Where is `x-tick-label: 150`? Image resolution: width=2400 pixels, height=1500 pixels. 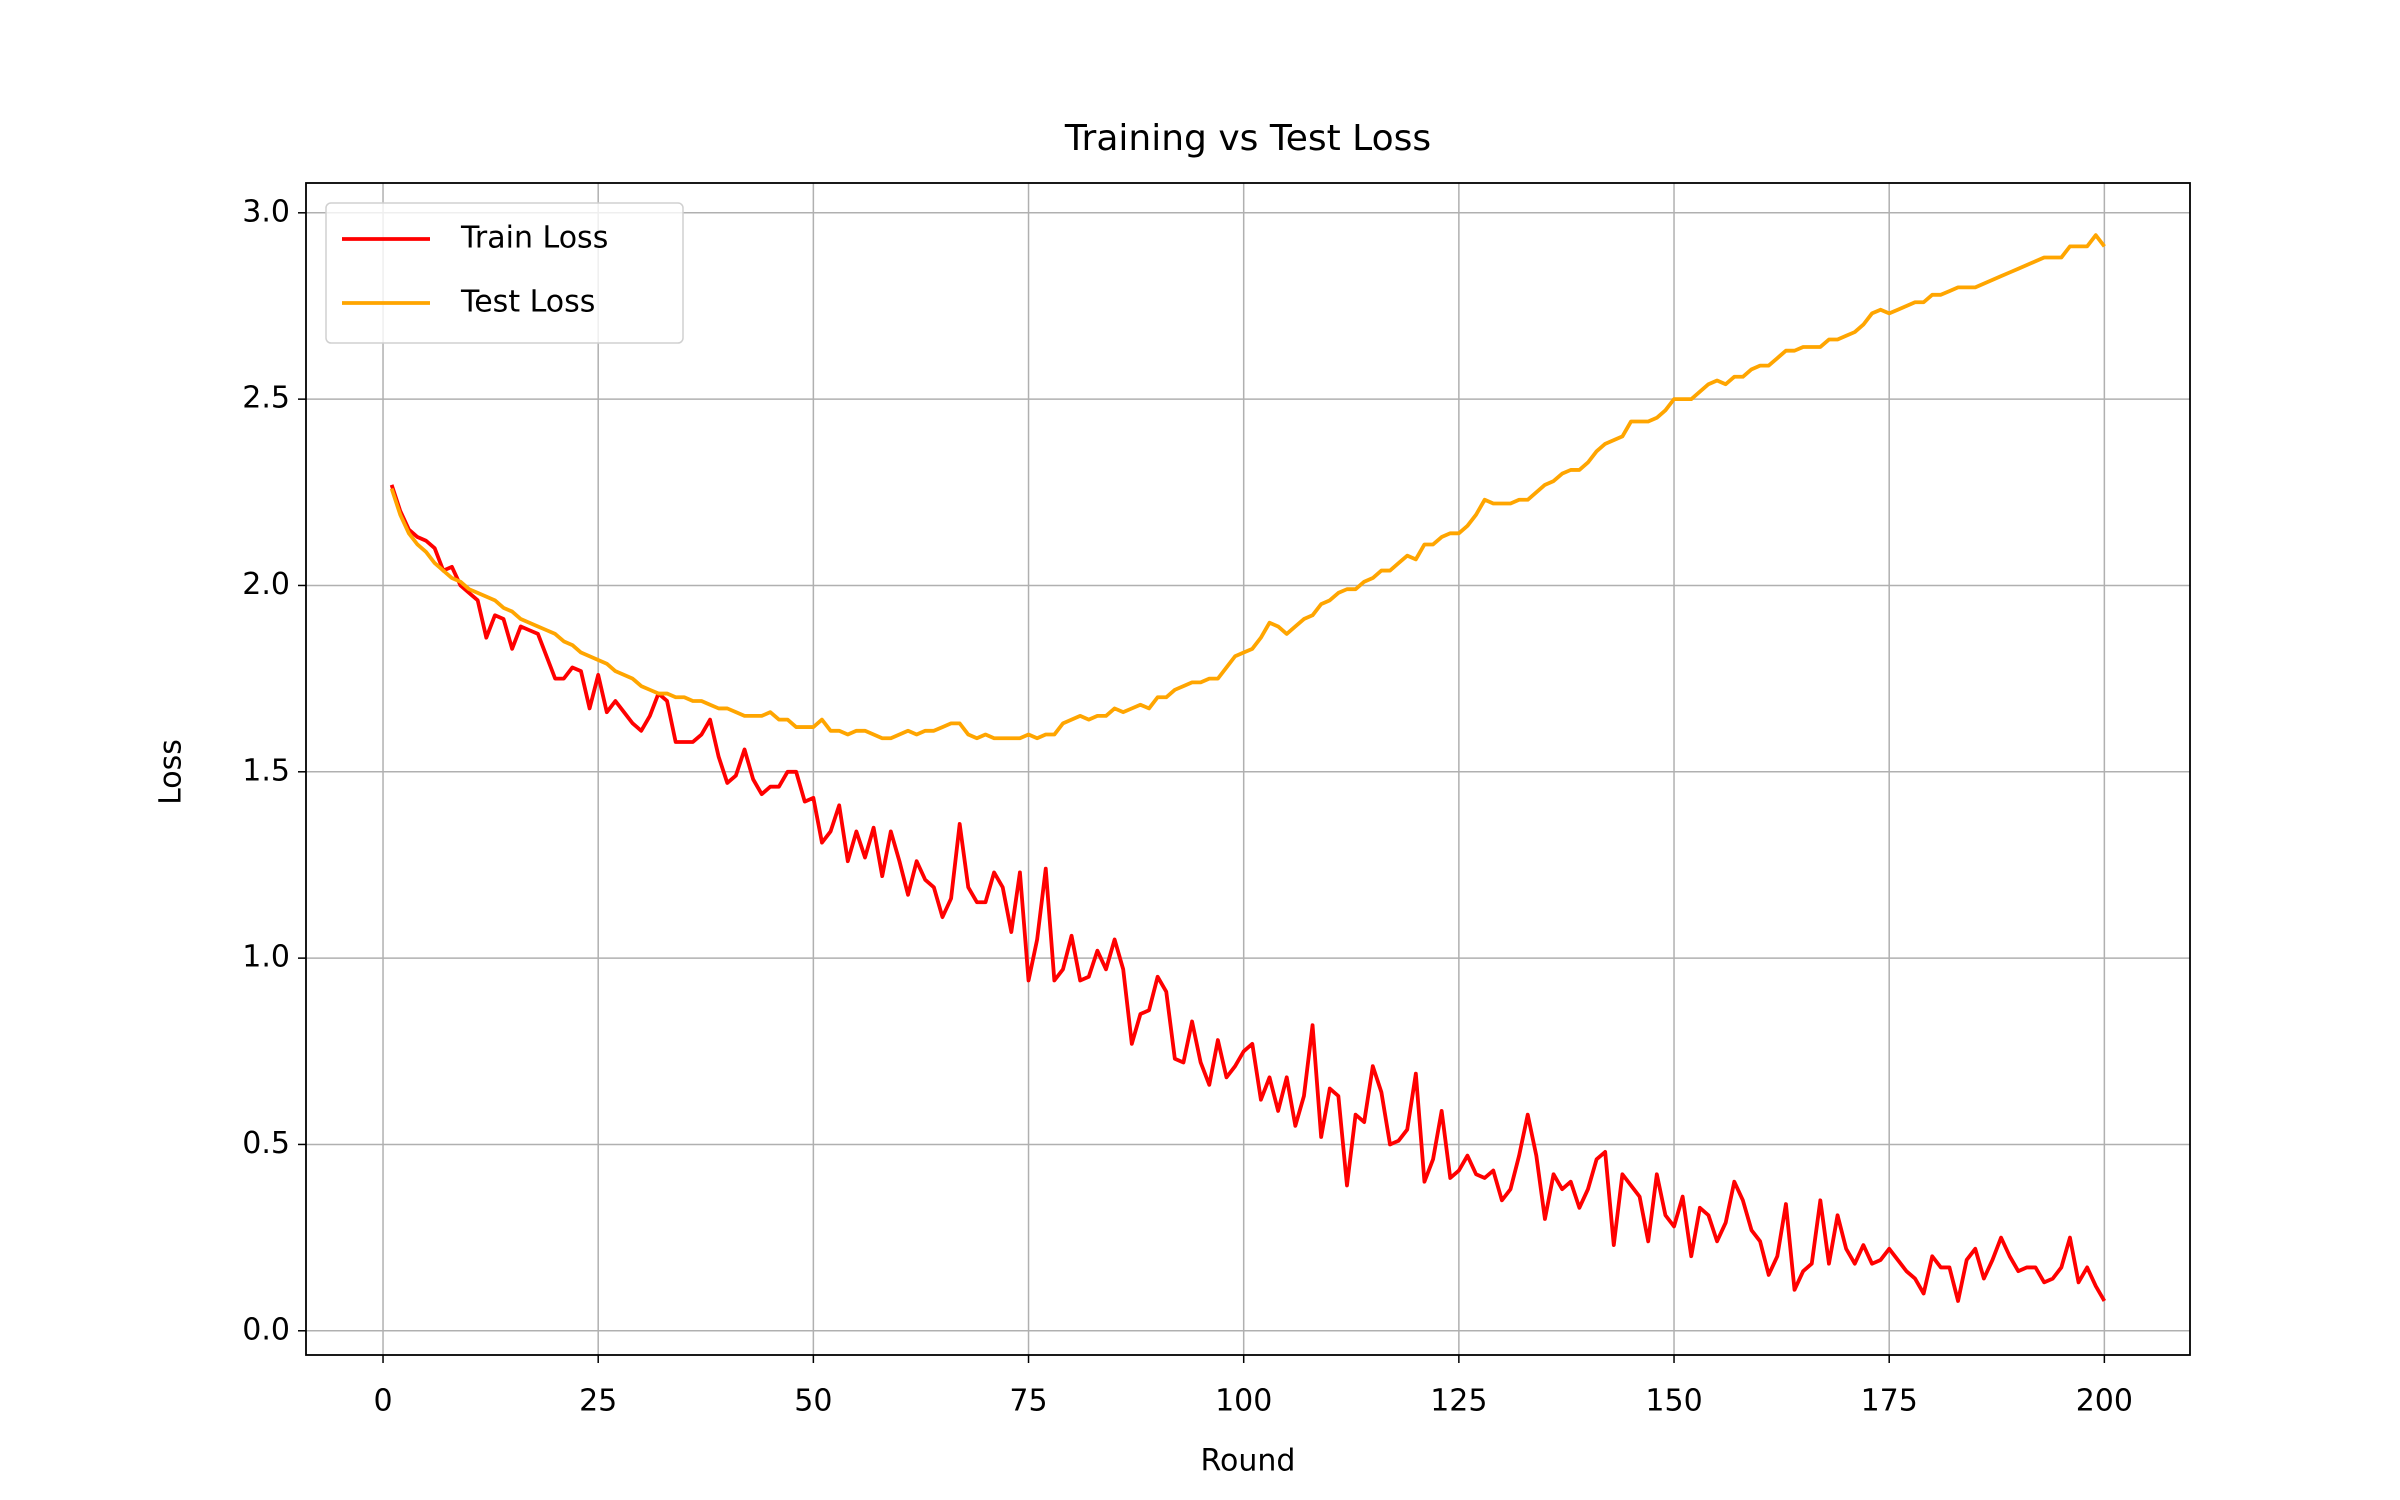 x-tick-label: 150 is located at coordinates (1673, 1401).